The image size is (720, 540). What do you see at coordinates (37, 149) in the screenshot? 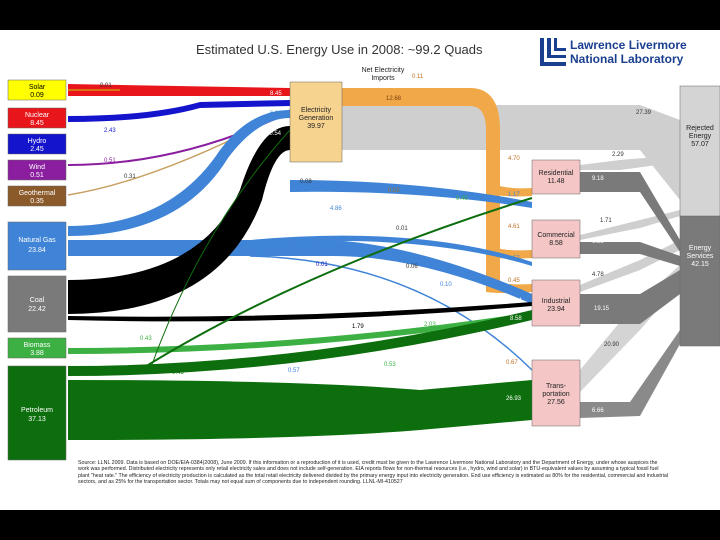
I see `label-hydro-value: 2.45` at bounding box center [37, 149].